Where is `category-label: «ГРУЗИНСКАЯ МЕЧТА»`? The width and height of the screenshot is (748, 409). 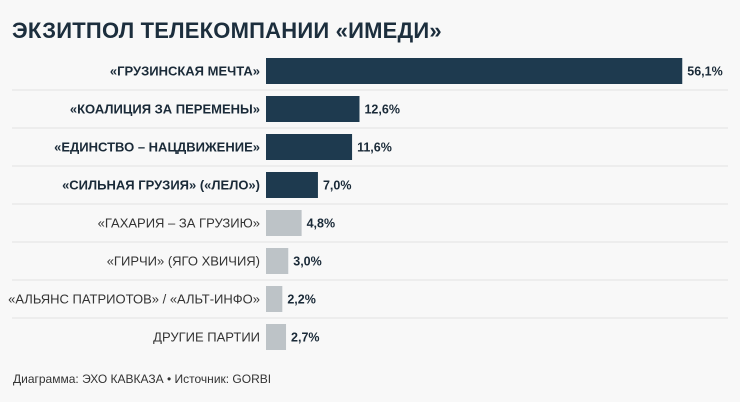
category-label: «ГРУЗИНСКАЯ МЕЧТА» is located at coordinates (185, 71).